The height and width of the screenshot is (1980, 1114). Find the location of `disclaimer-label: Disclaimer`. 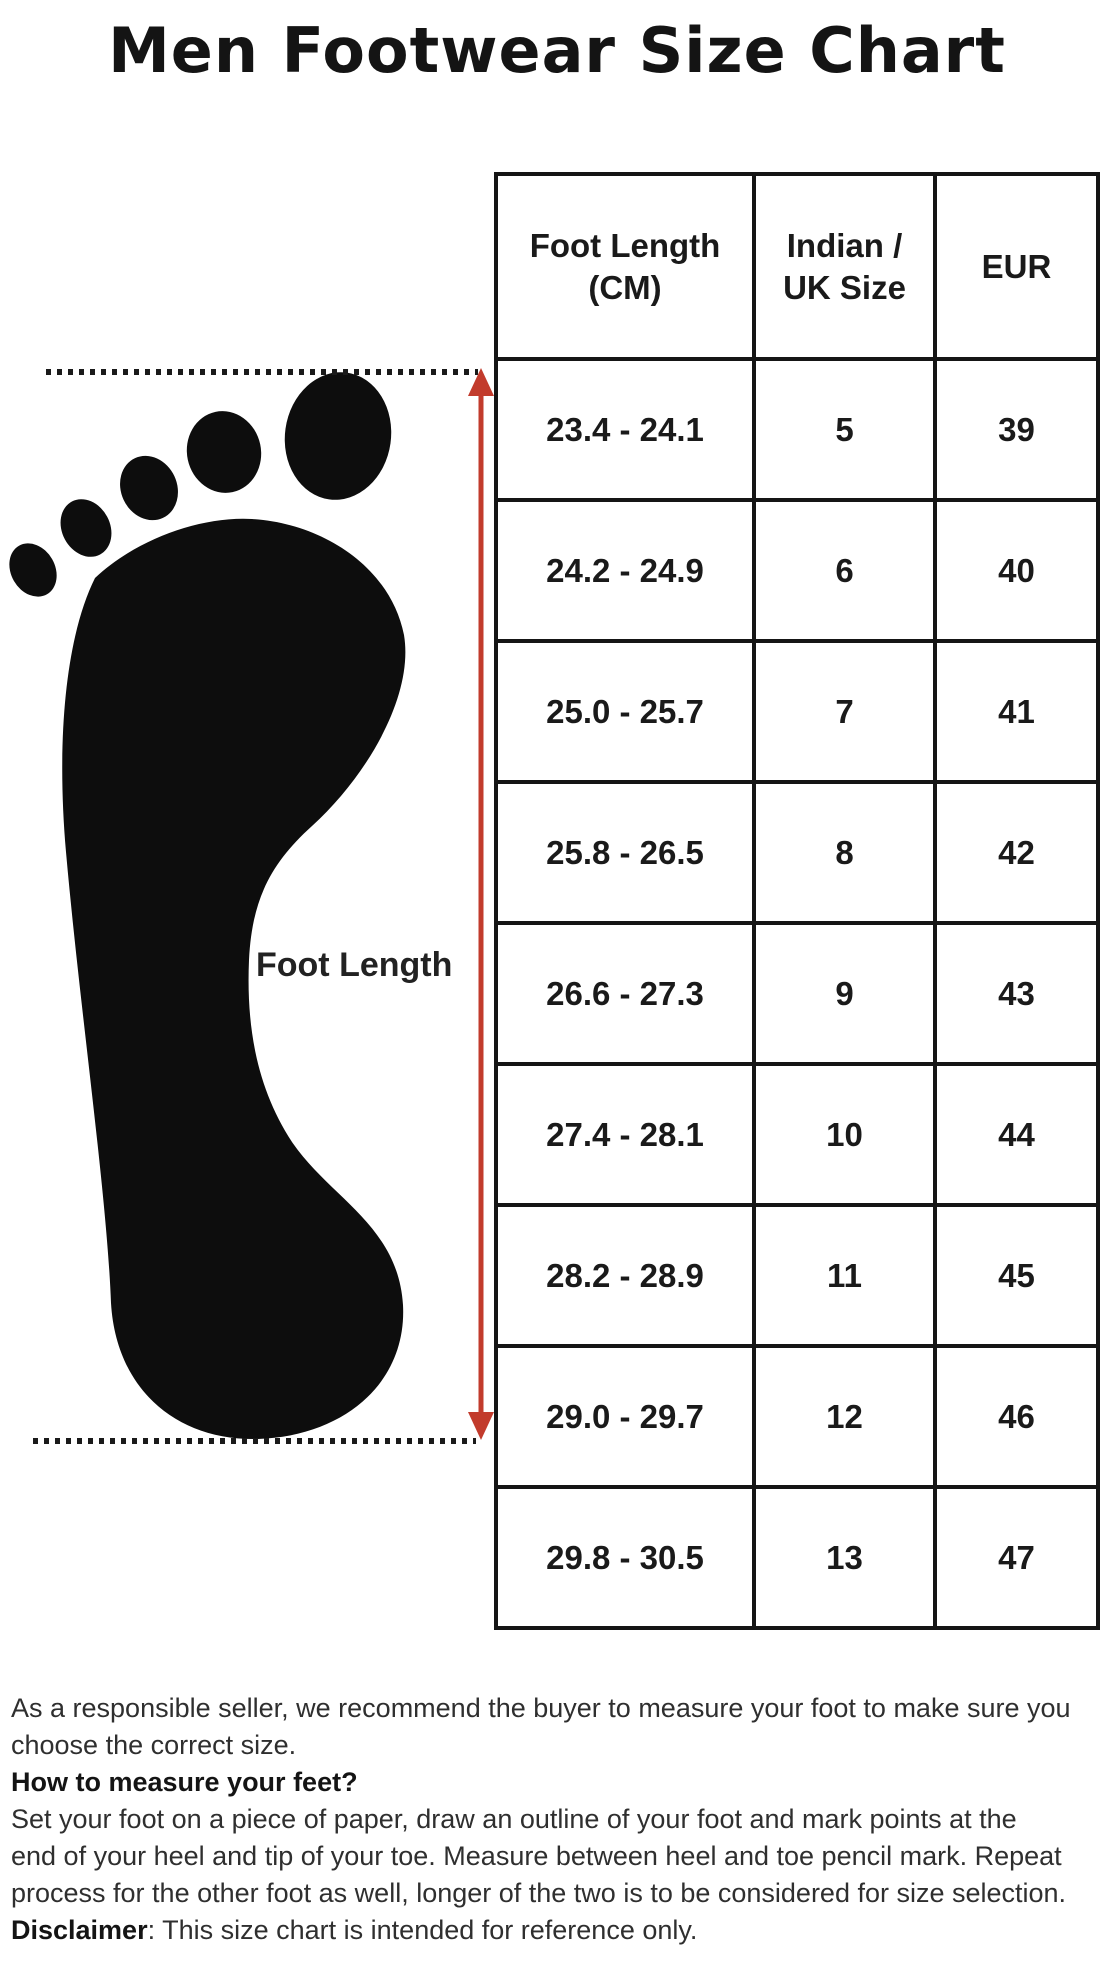

disclaimer-label: Disclaimer is located at coordinates (79, 1930).